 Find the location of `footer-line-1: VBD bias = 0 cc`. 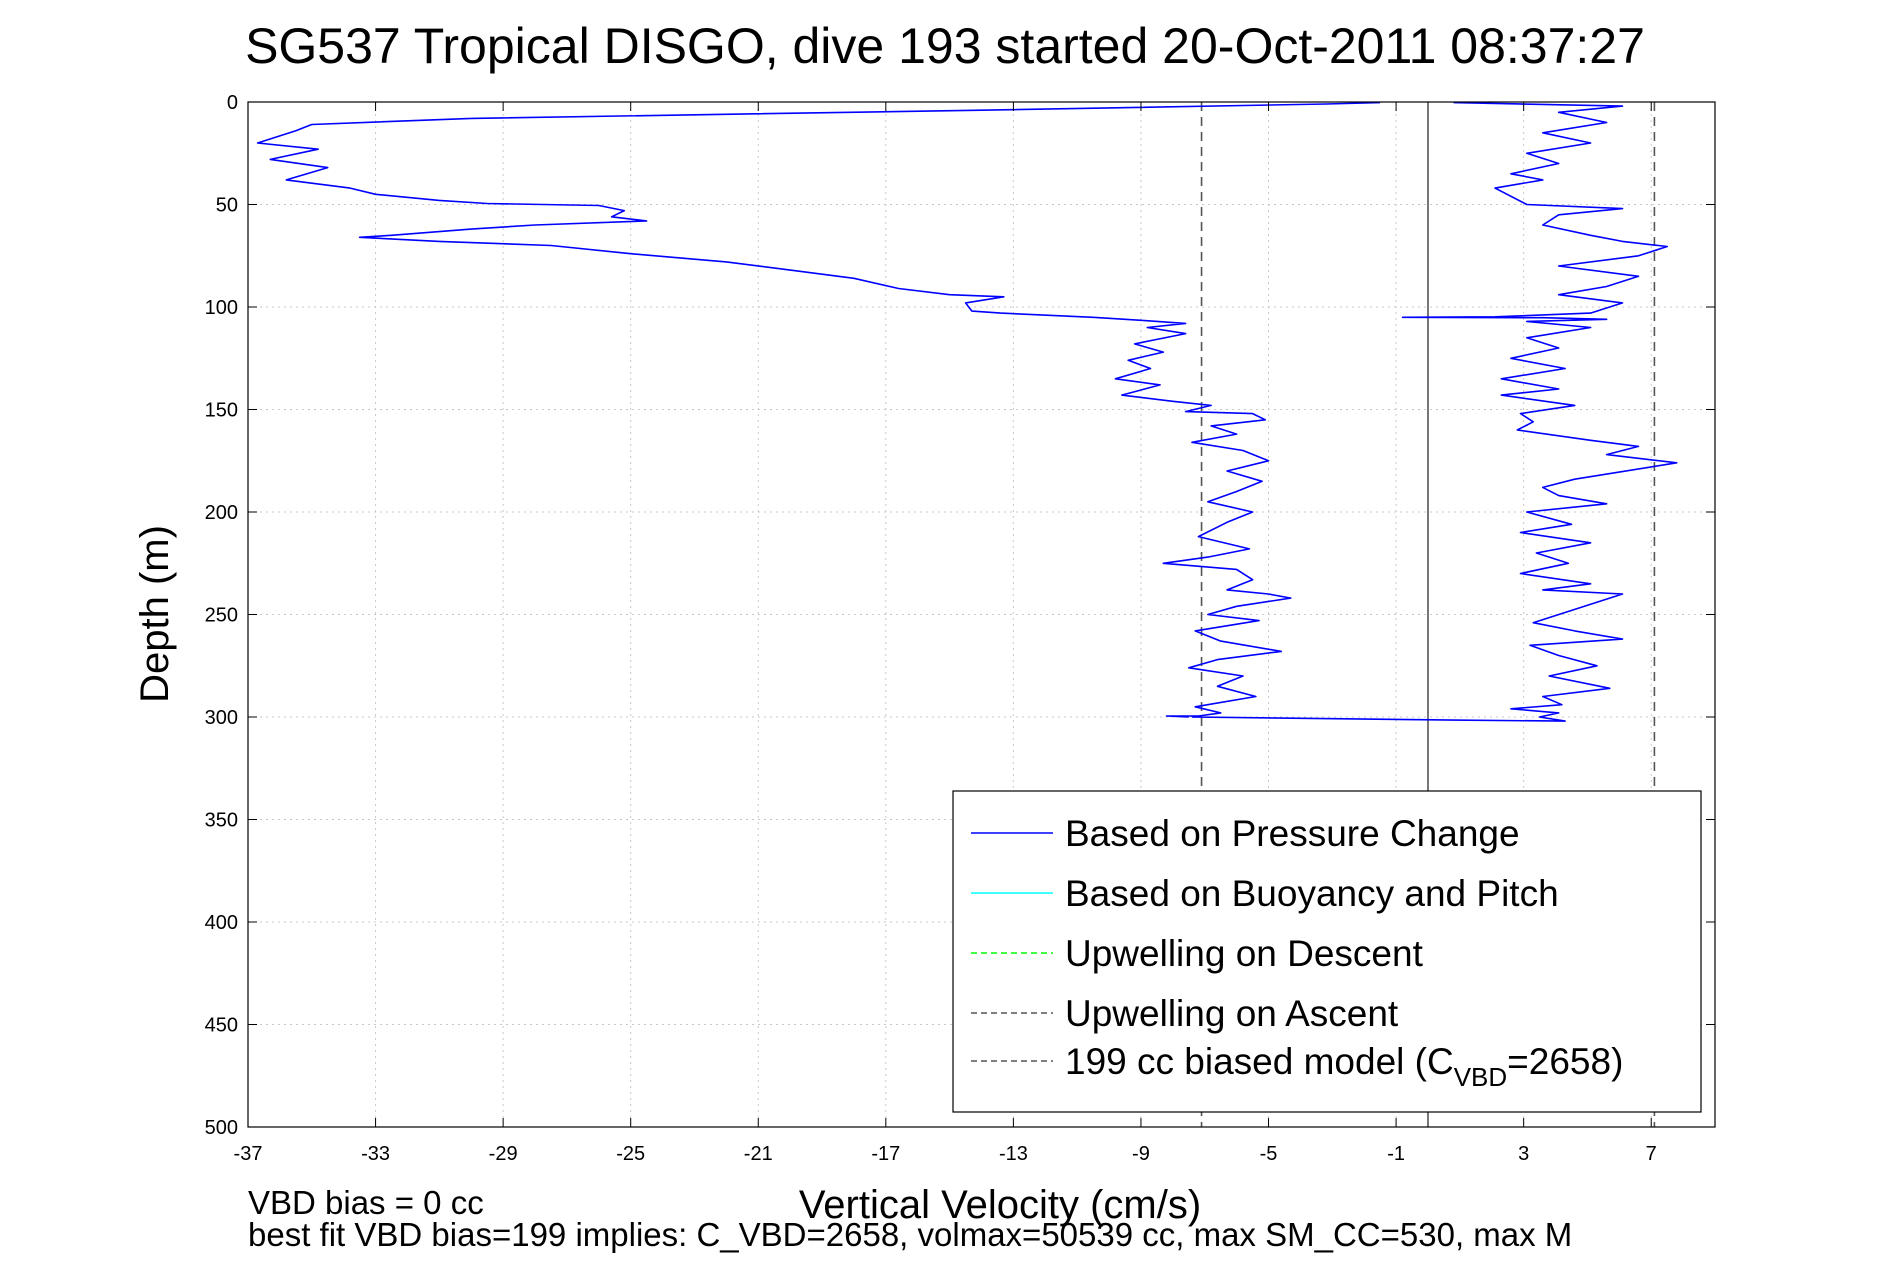

footer-line-1: VBD bias = 0 cc is located at coordinates (366, 1202).